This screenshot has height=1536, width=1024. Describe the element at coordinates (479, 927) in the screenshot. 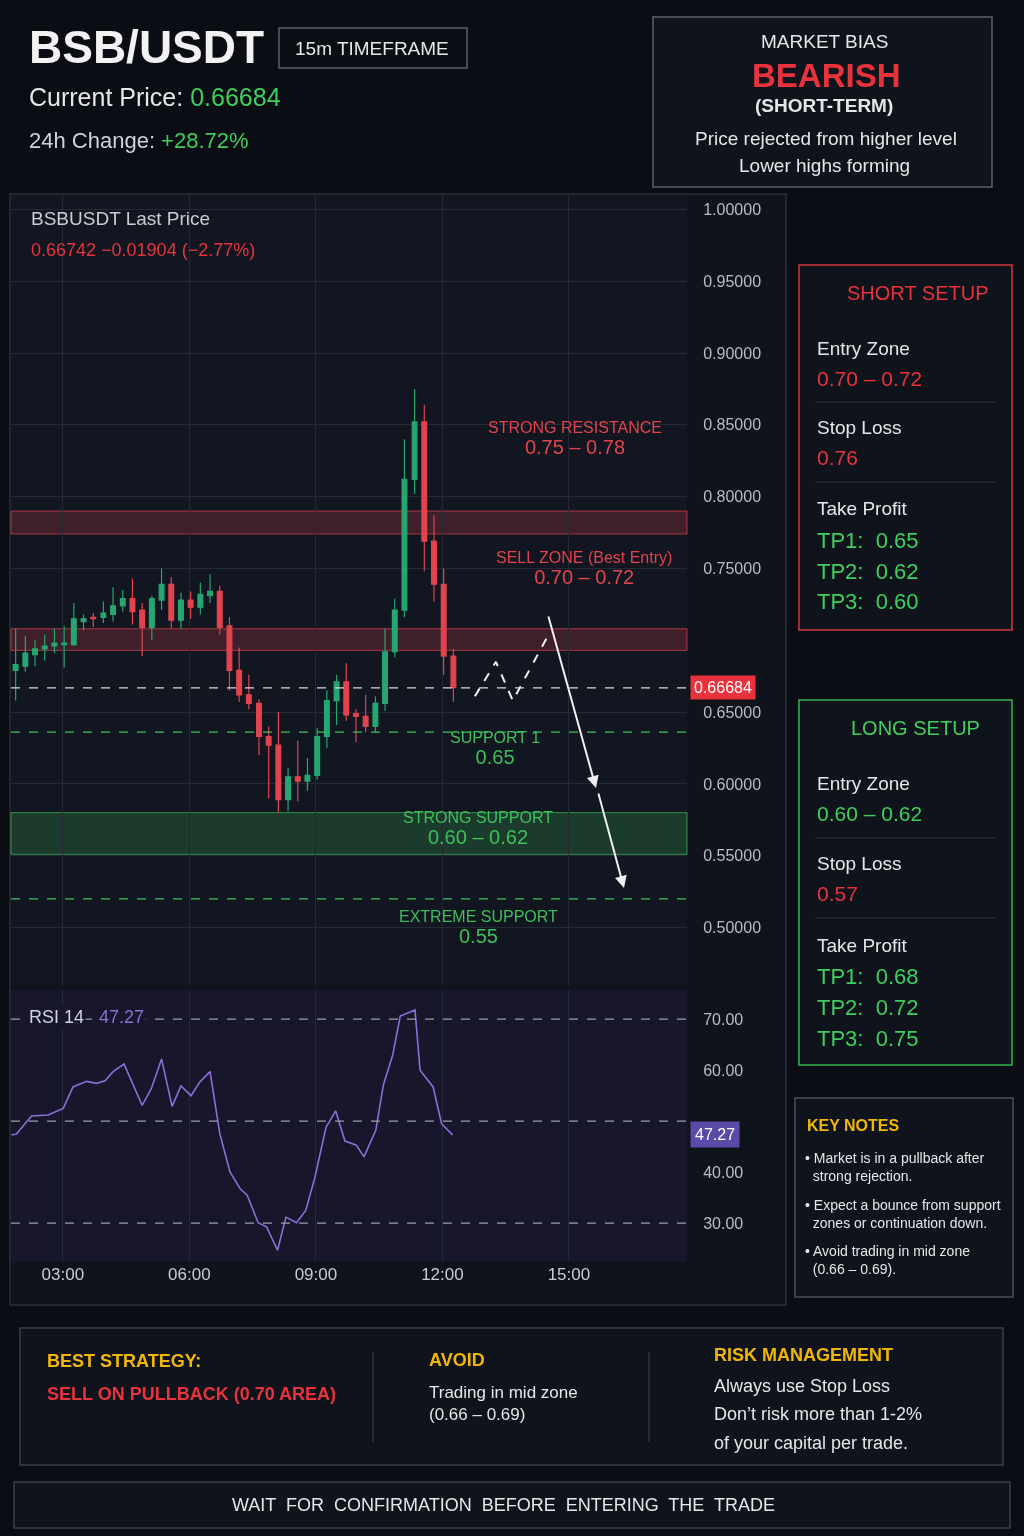

I see `ref-line-label: EXTREME SUPPORT 0.55` at that location.